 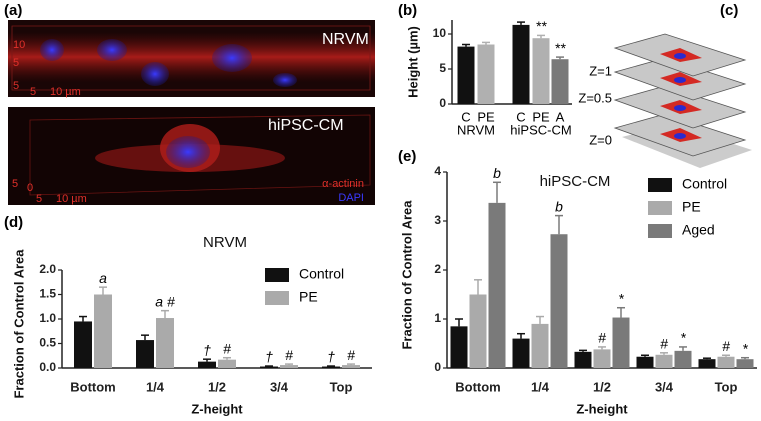 What do you see at coordinates (13, 10) in the screenshot?
I see `panel-label: (a)` at bounding box center [13, 10].